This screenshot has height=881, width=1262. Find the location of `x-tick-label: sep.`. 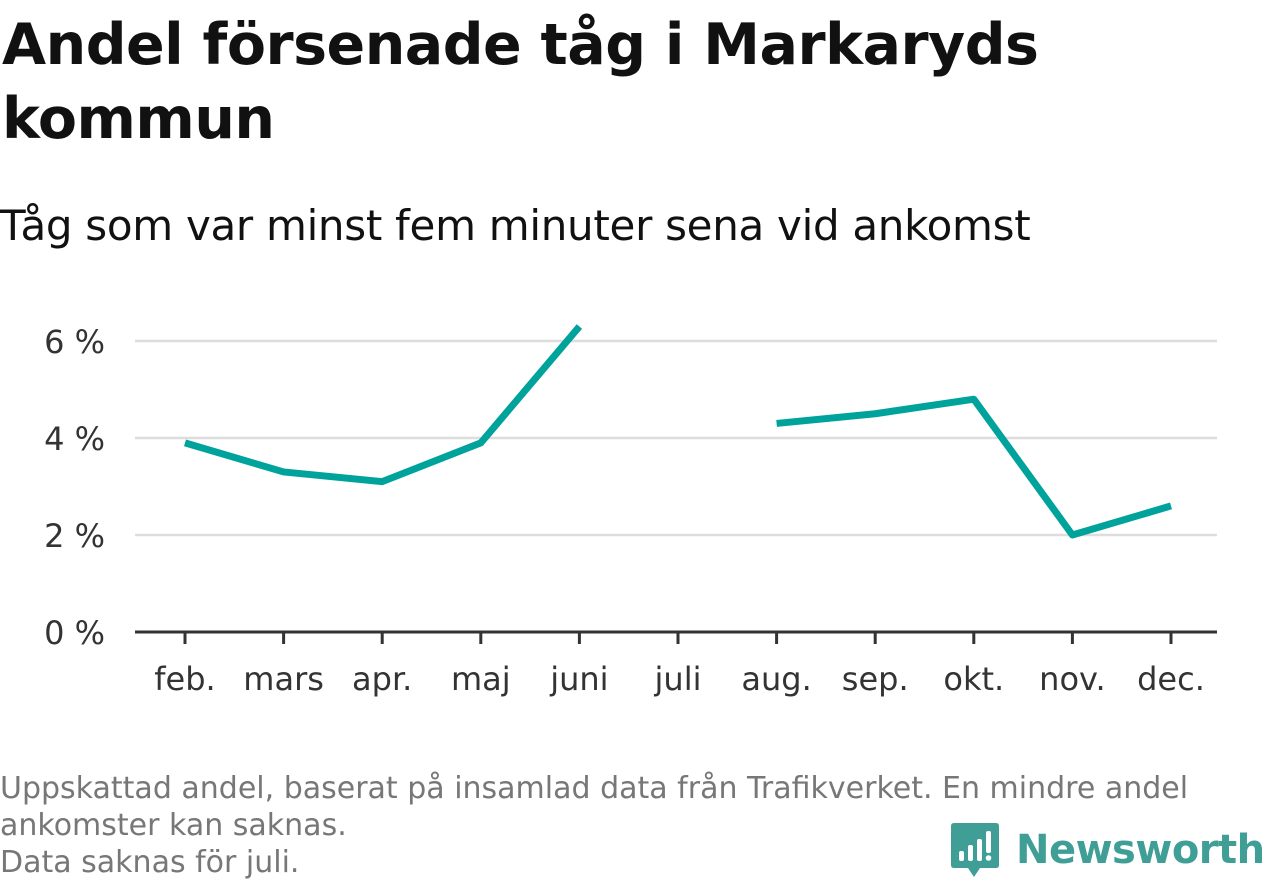

x-tick-label: sep. is located at coordinates (875, 679).